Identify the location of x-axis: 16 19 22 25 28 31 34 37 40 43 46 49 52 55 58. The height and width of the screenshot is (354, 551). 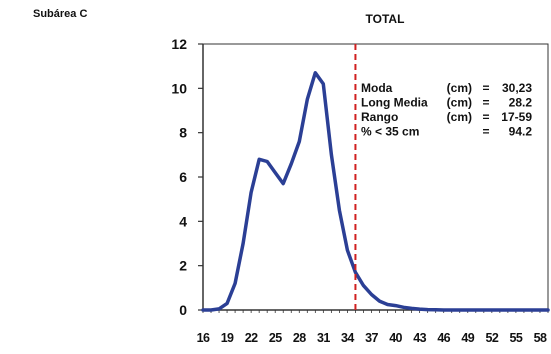
(373, 327).